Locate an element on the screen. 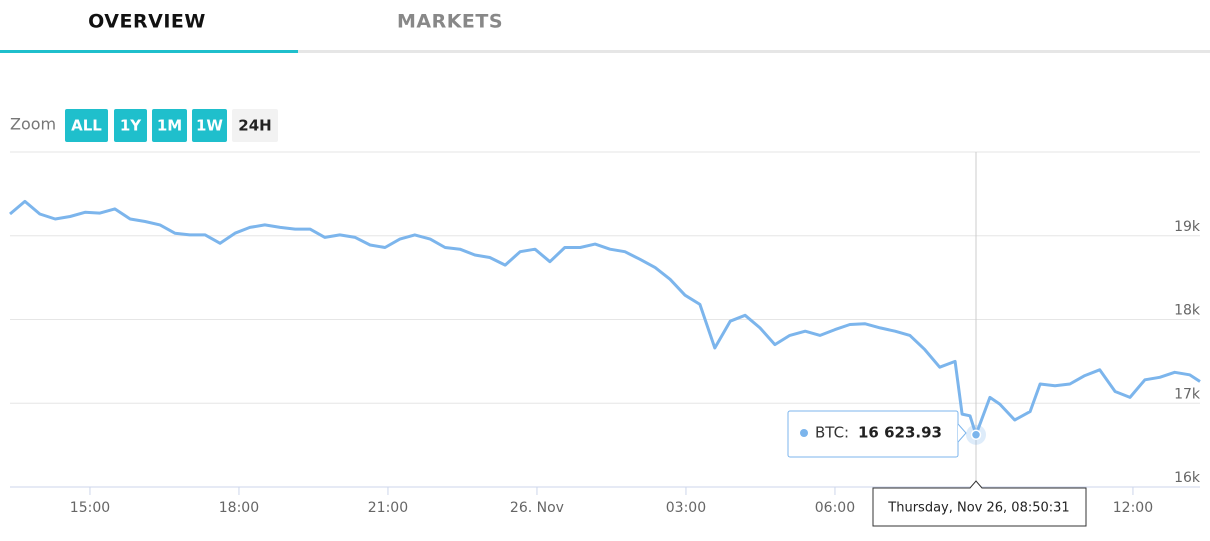 The height and width of the screenshot is (541, 1210). zoom-button-label: 1W is located at coordinates (209, 126).